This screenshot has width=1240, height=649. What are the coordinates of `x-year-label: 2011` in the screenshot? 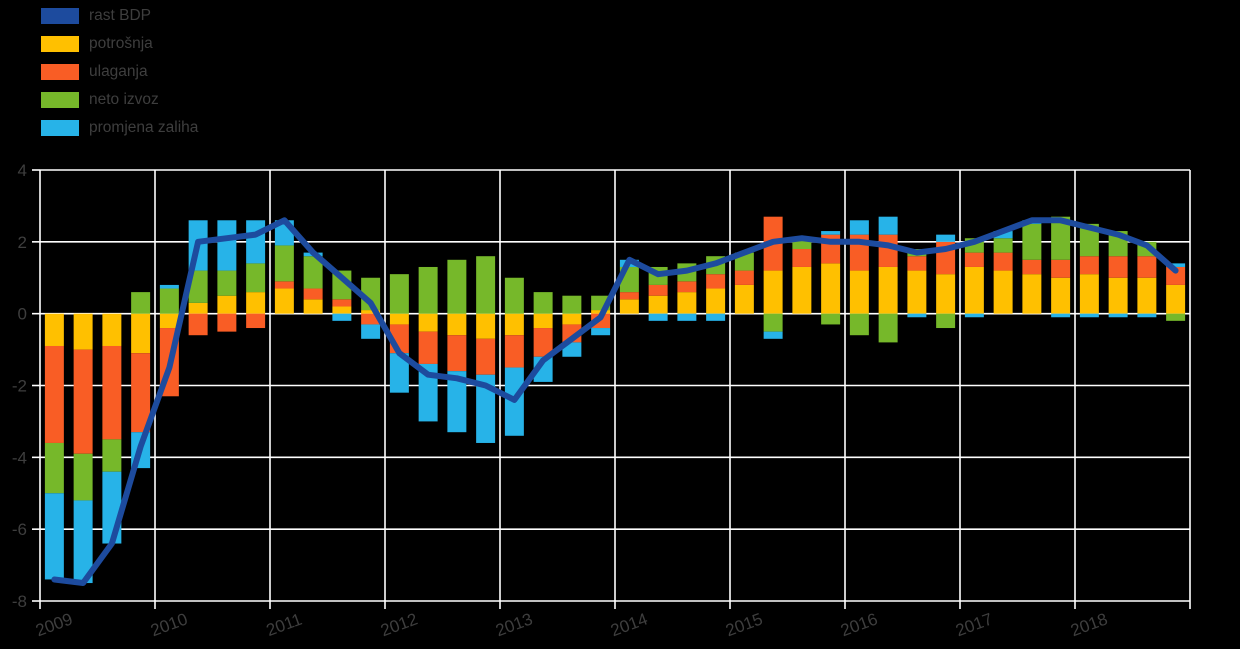 It's located at (284, 625).